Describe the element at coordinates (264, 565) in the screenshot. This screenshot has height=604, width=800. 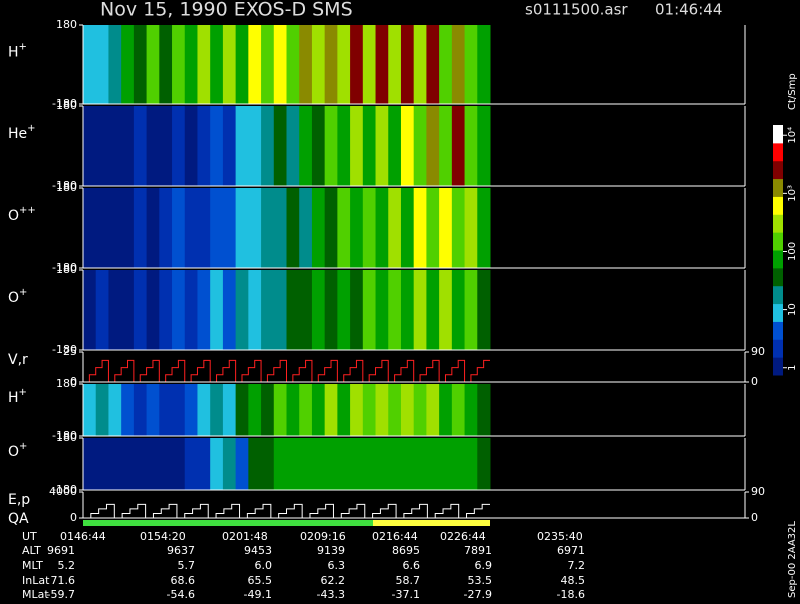
I see `cell: 6.0` at that location.